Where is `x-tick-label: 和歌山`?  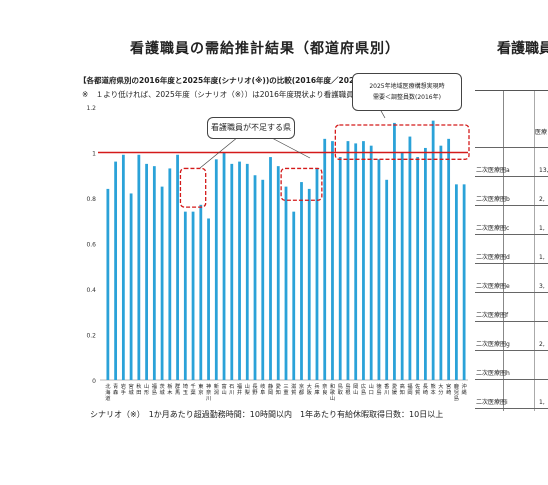 x-tick-label: 和歌山 is located at coordinates (333, 392).